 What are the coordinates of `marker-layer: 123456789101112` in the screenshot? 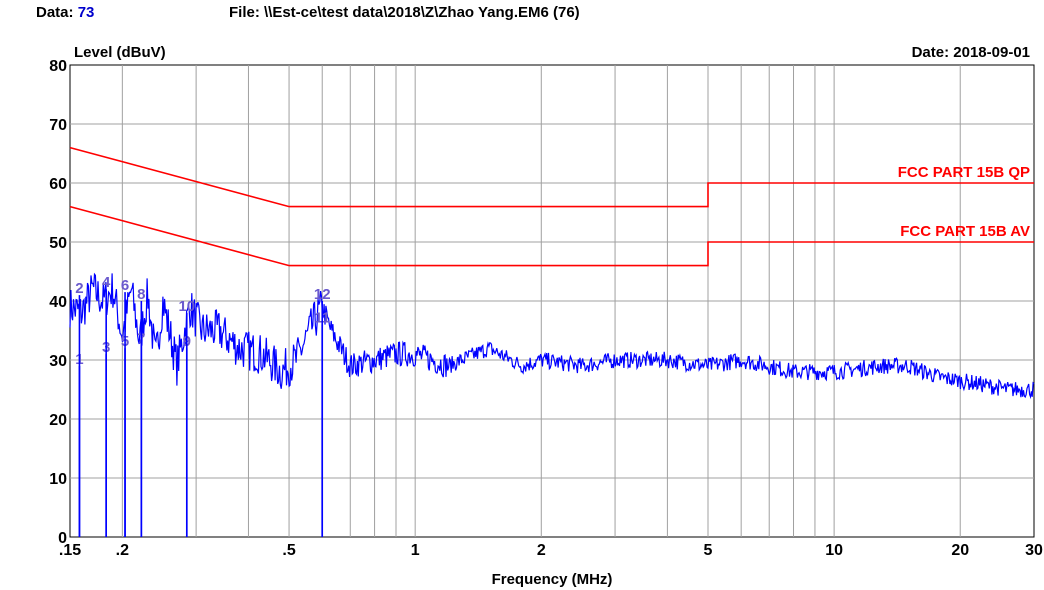 It's located at (203, 405).